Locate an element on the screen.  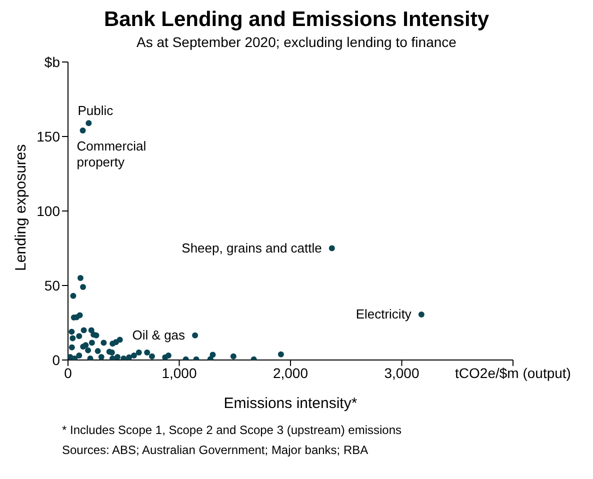
y-tick-label: 0 is located at coordinates (56, 360).